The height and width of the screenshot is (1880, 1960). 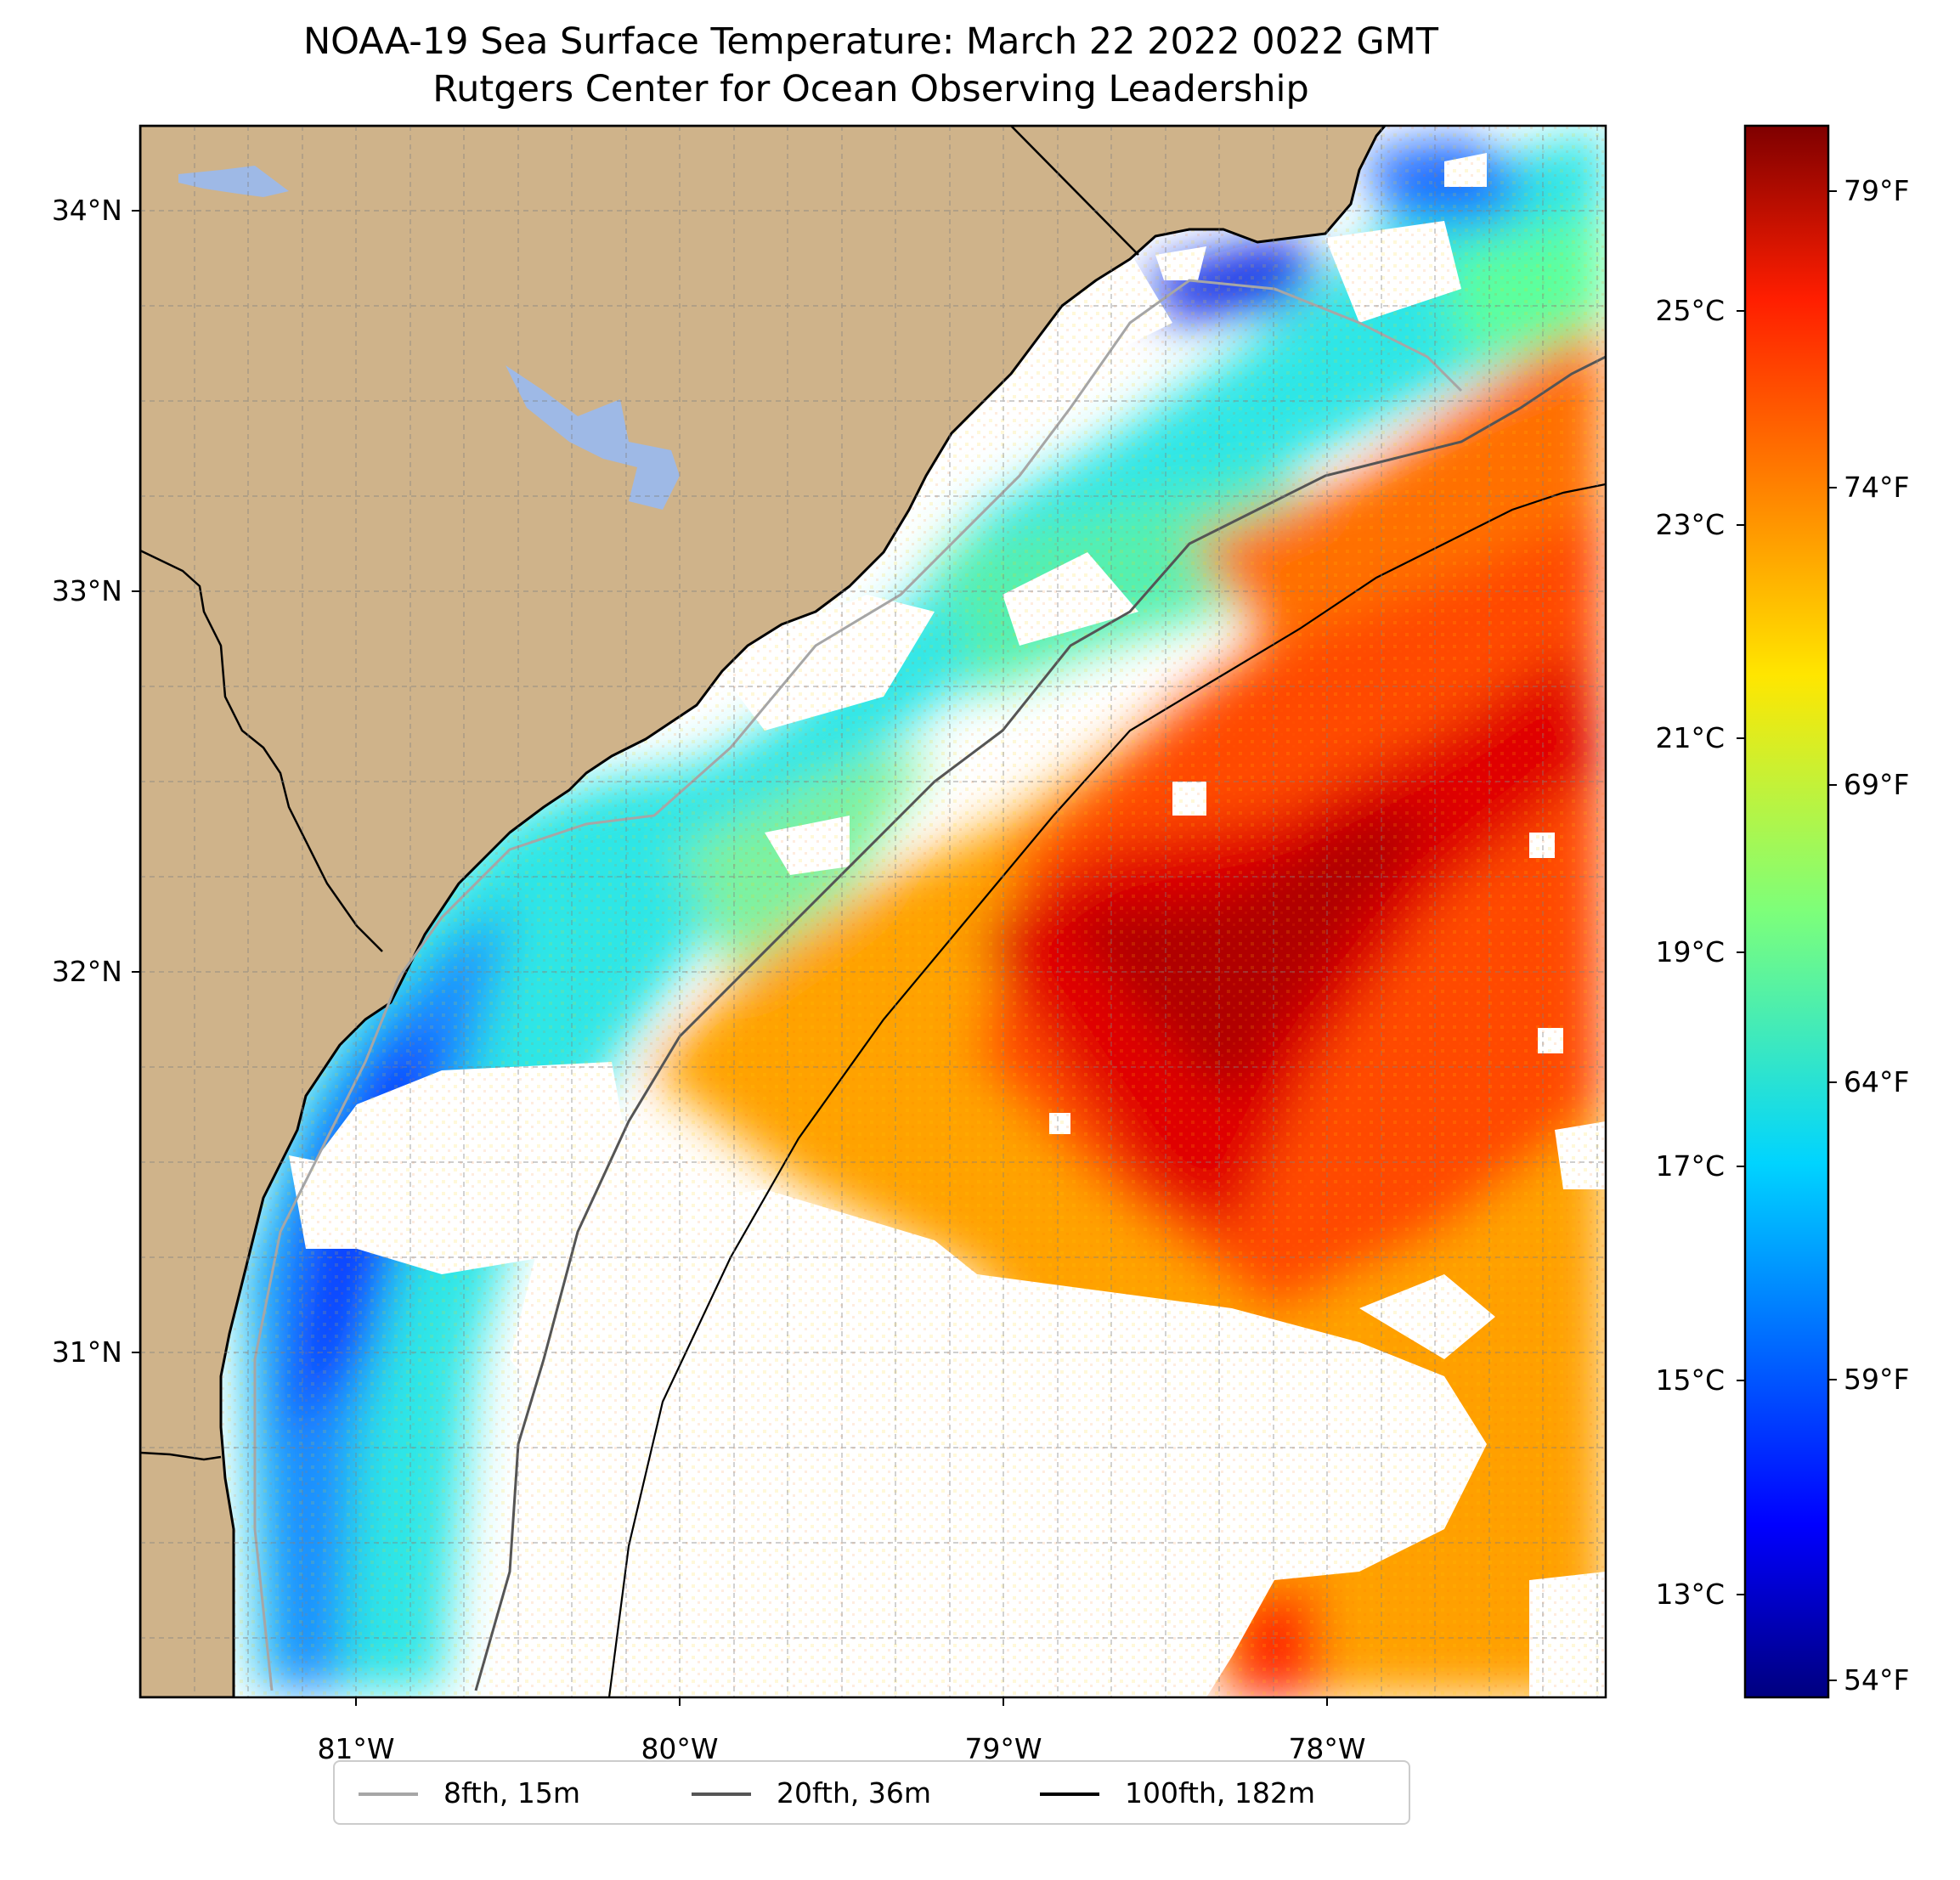 I want to click on lat-label-31n: 31°N, so click(x=87, y=1352).